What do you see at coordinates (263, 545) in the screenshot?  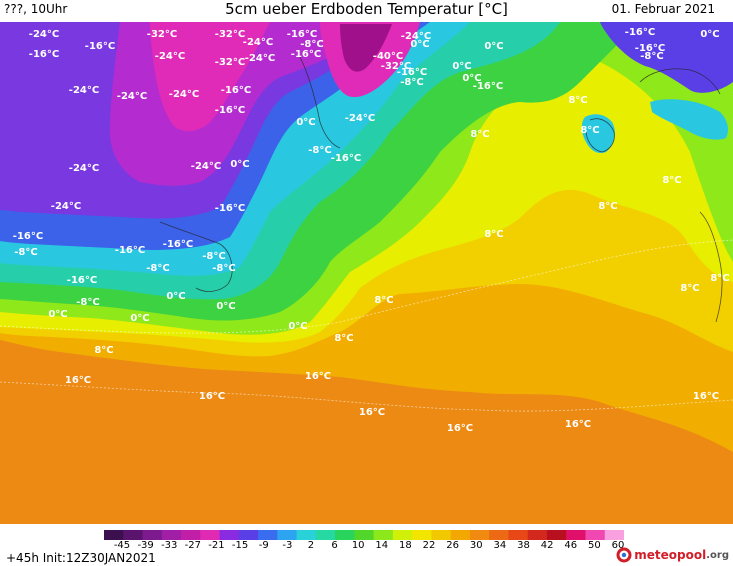 I see `legend-tick-label: -9` at bounding box center [263, 545].